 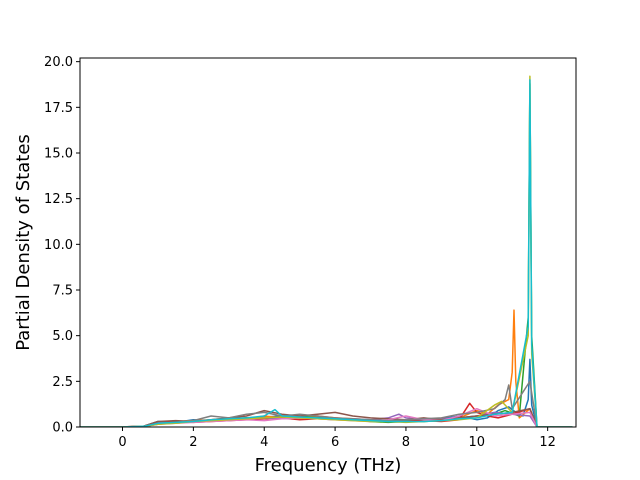 What do you see at coordinates (58, 245) in the screenshot?
I see `y-tick-label: 10.0` at bounding box center [58, 245].